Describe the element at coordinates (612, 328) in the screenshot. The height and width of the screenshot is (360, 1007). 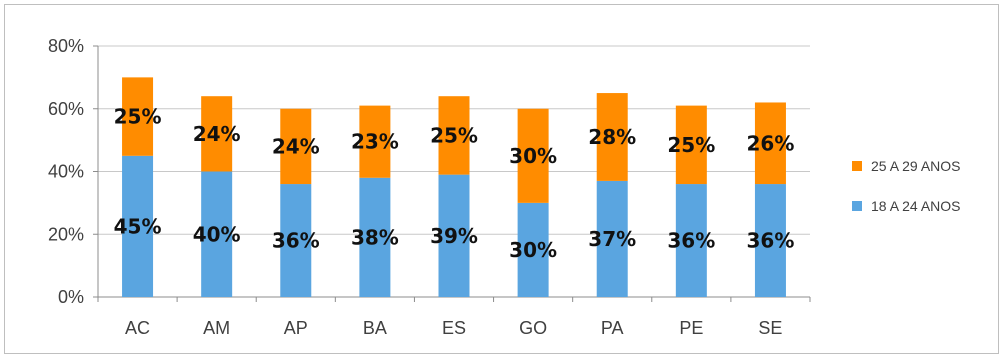
I see `x-category-label: PA` at that location.